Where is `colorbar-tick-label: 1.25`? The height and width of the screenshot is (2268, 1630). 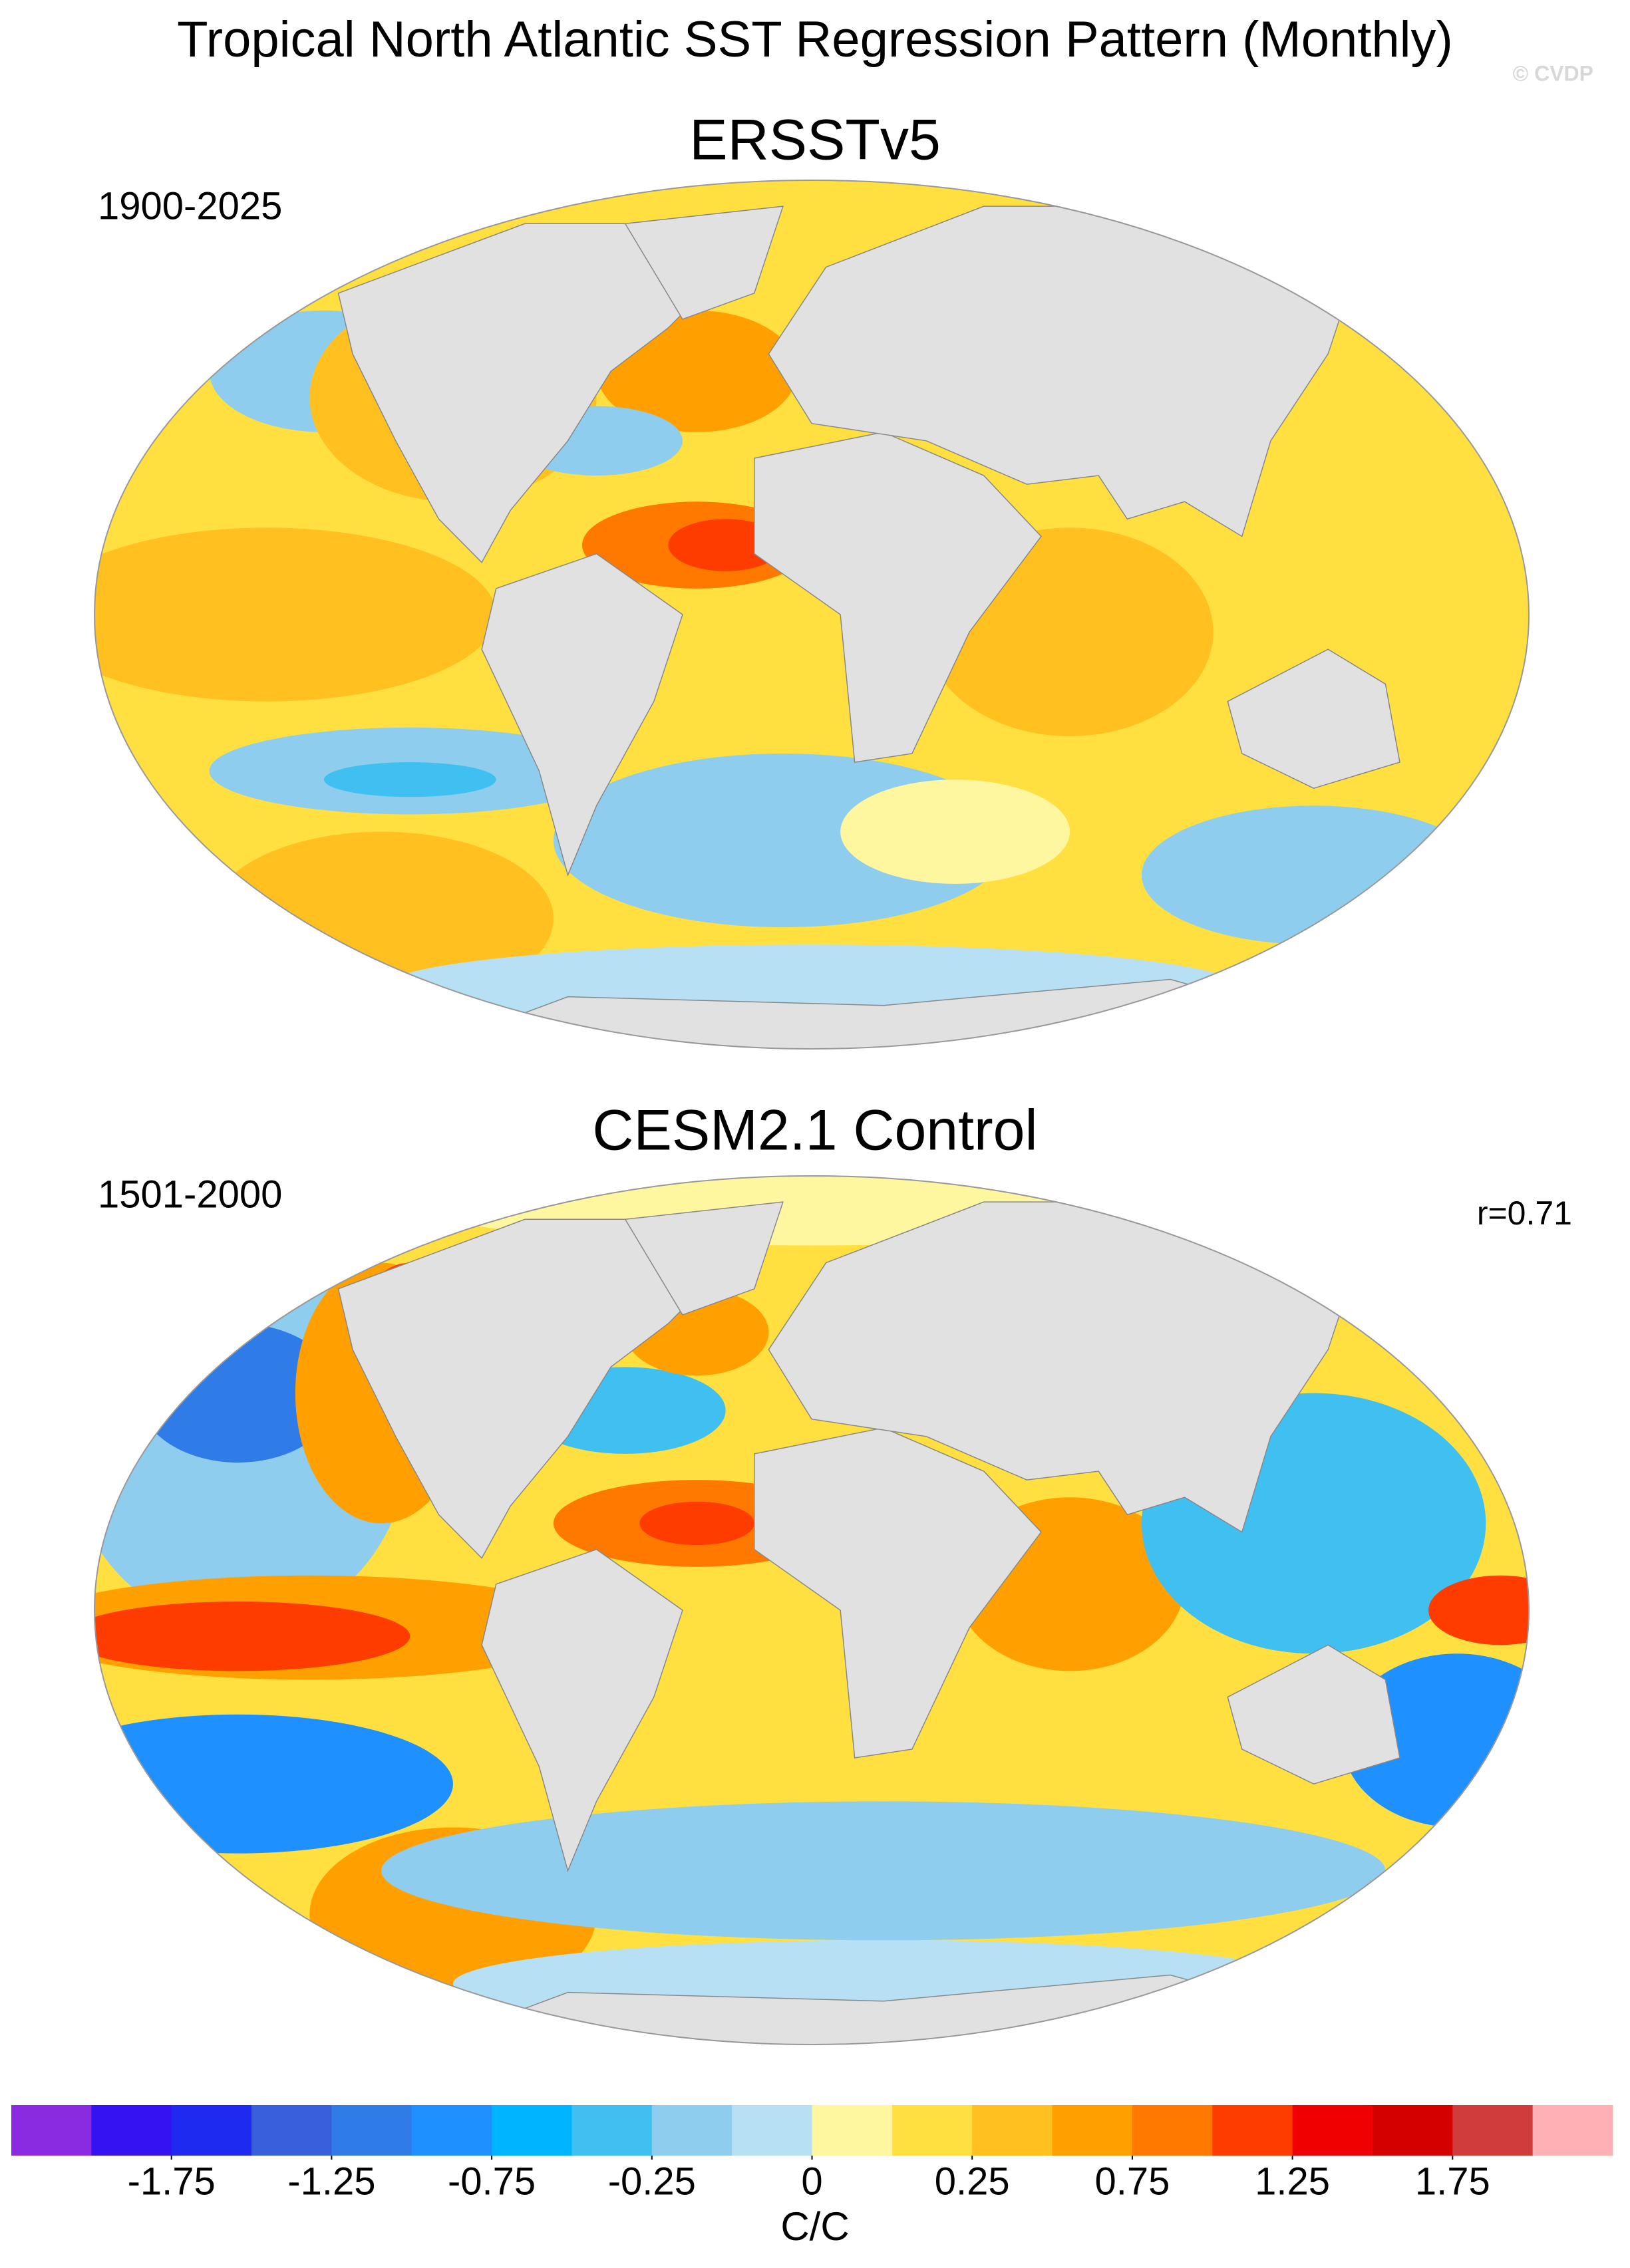 colorbar-tick-label: 1.25 is located at coordinates (1292, 2182).